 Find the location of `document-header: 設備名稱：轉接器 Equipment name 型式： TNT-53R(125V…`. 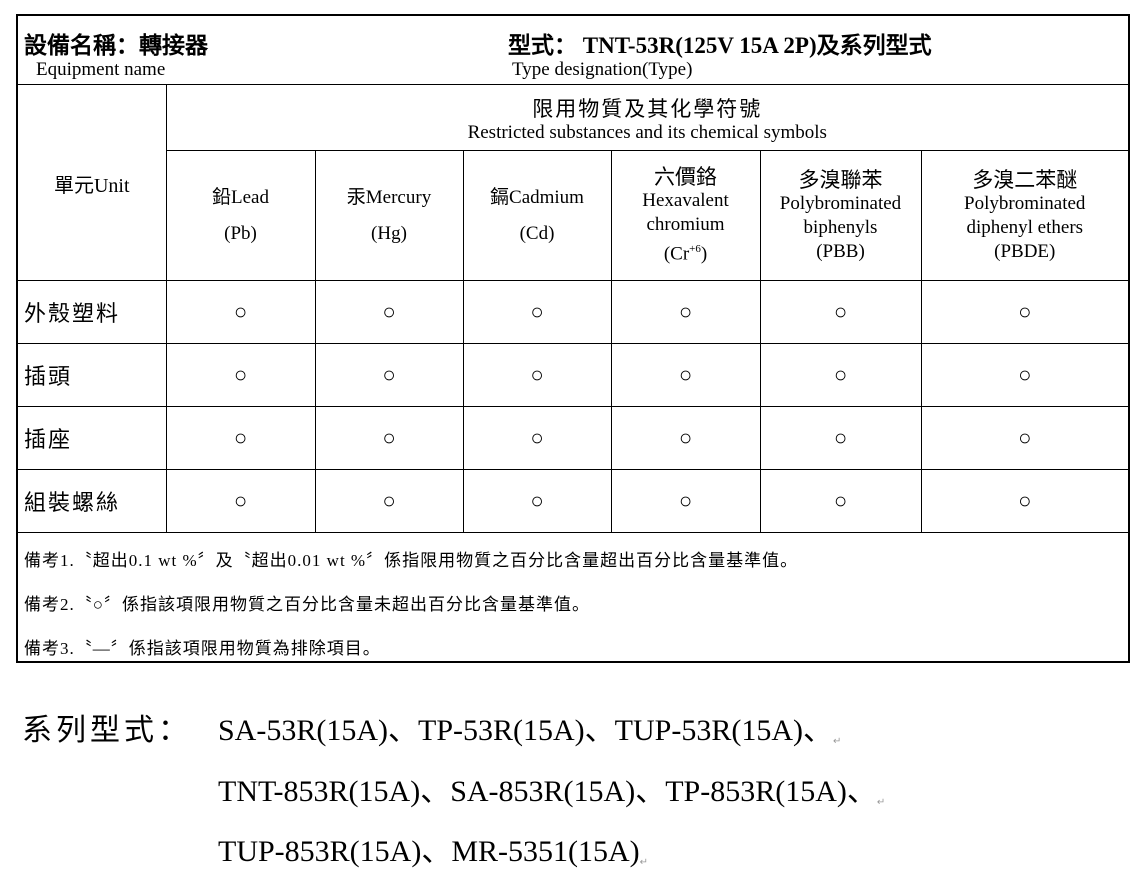

document-header: 設備名稱：轉接器 Equipment name 型式： TNT-53R(125V… is located at coordinates (573, 50).